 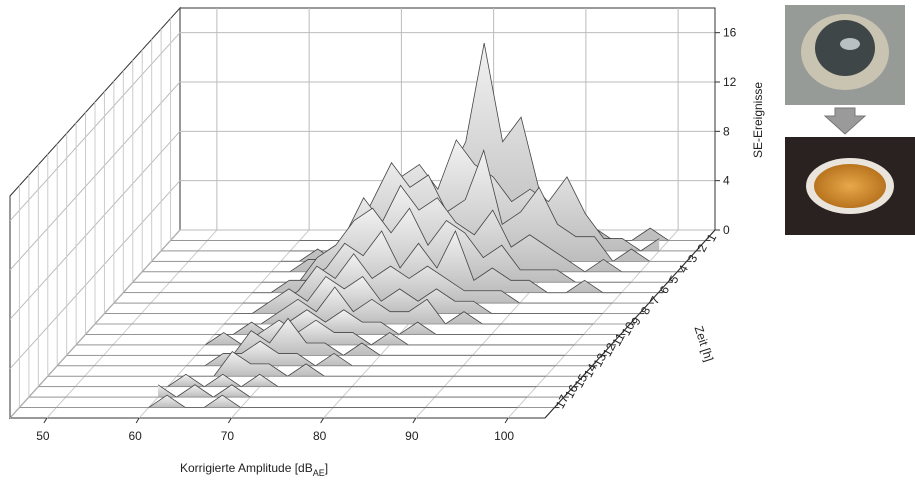 What do you see at coordinates (320, 436) in the screenshot?
I see `x-tick-label: 80` at bounding box center [320, 436].